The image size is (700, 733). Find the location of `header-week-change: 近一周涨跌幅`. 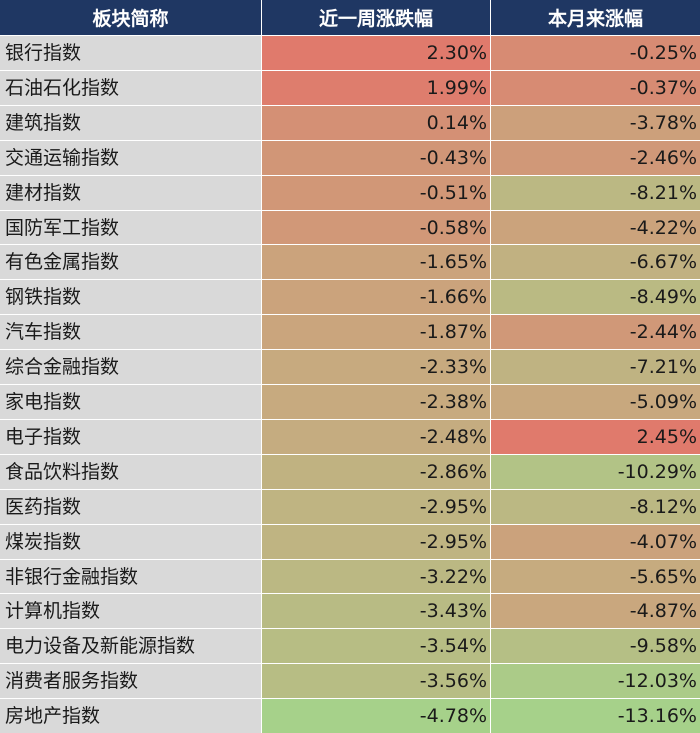

header-week-change: 近一周涨跌幅 is located at coordinates (376, 17).